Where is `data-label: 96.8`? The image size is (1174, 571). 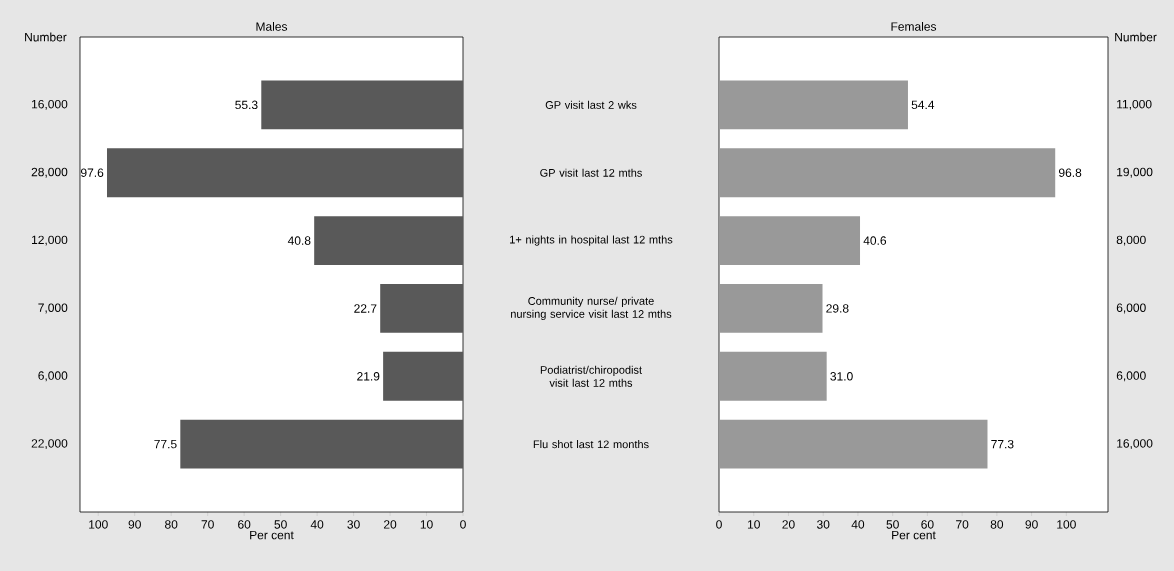 data-label: 96.8 is located at coordinates (1070, 172).